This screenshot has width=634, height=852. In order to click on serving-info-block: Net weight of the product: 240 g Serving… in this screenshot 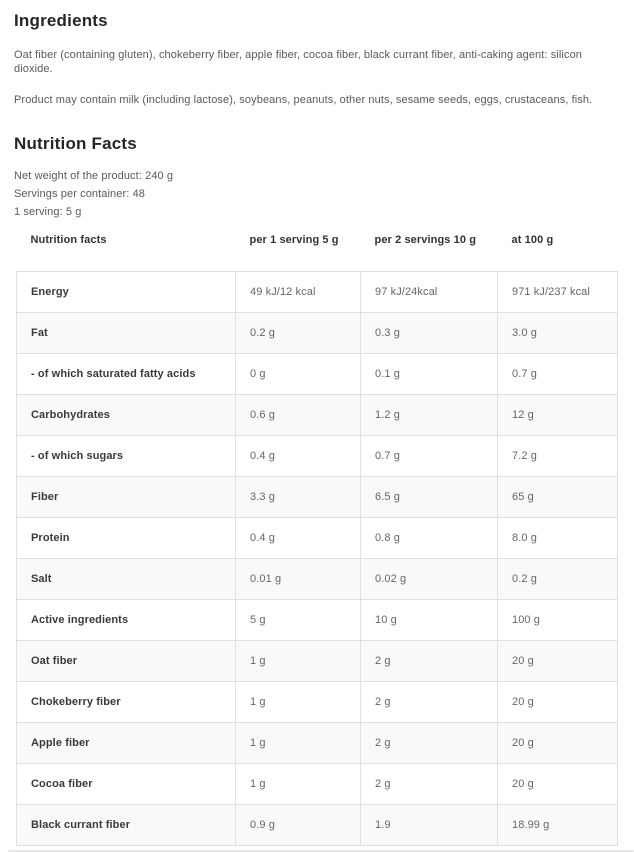, I will do `click(317, 194)`.